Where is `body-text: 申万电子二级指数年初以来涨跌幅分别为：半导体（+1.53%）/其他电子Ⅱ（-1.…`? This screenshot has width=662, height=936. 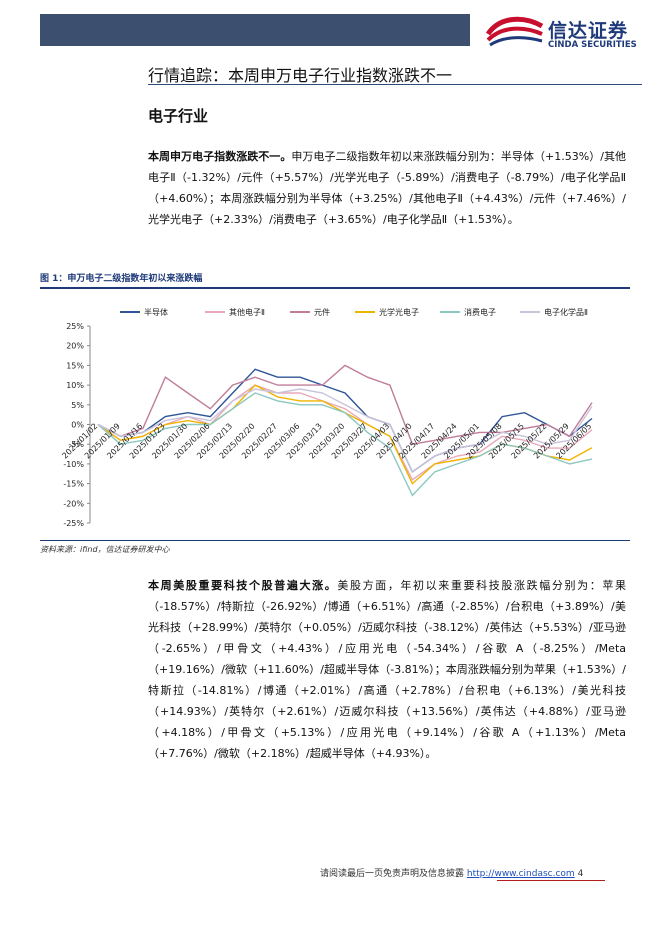 body-text: 申万电子二级指数年初以来涨跌幅分别为：半导体（+1.53%）/其他电子Ⅱ（-1.… is located at coordinates (387, 188).